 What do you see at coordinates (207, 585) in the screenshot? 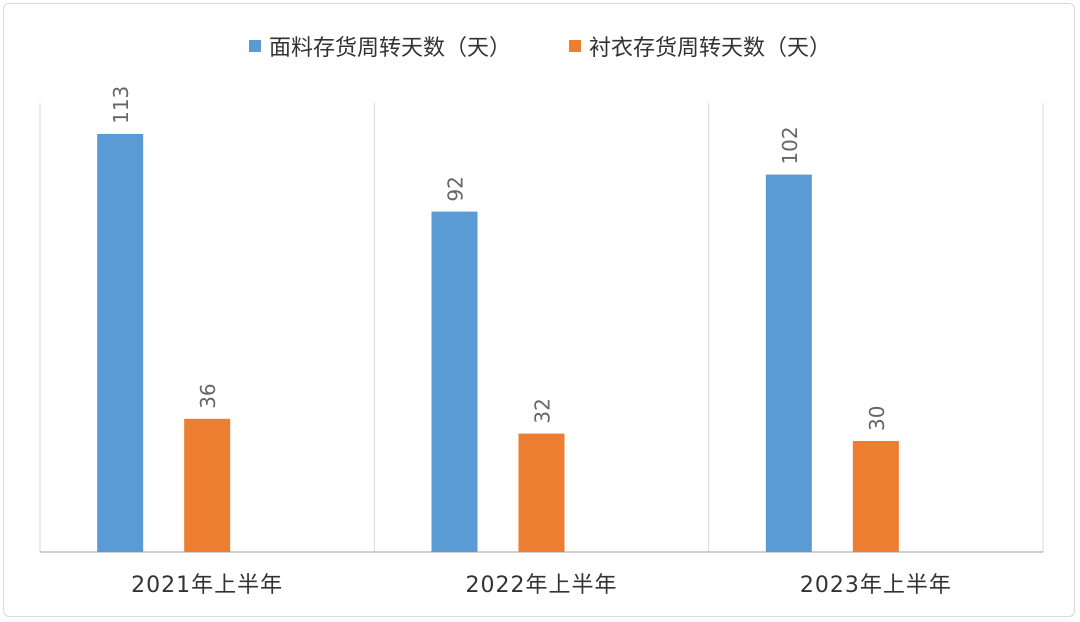
I see `x-tick-label: 2021年上半年` at bounding box center [207, 585].